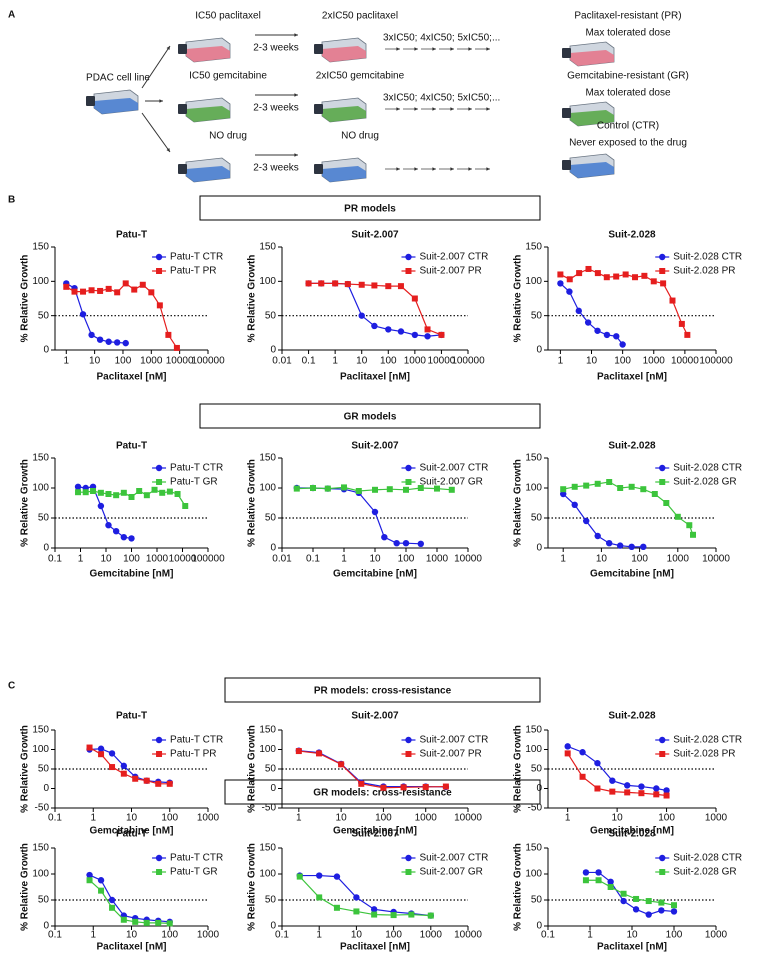 This screenshot has width=778, height=955. I want to click on legend-label: Suit-2.028 CTR, so click(707, 740).